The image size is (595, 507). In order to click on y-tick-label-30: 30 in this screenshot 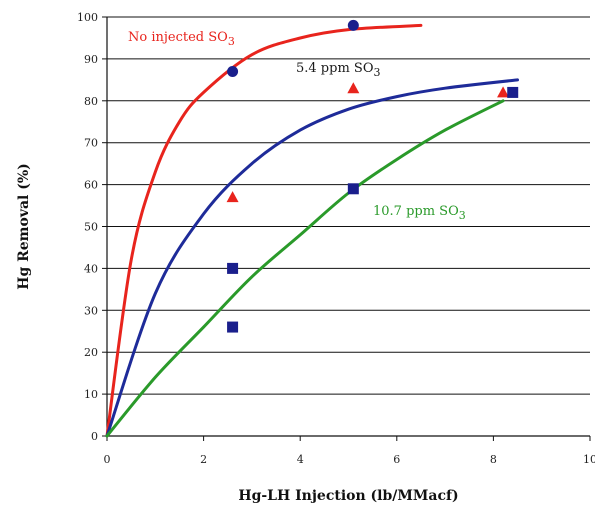, I will do `click(91, 310)`.